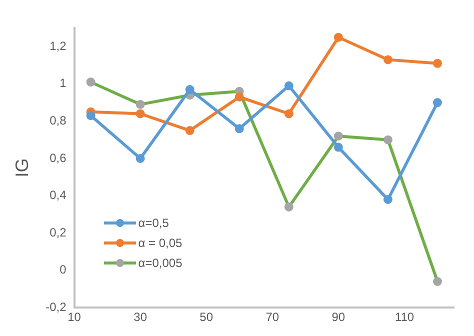 The image size is (474, 336). I want to click on y-tick-label: 0,8, so click(58, 121).